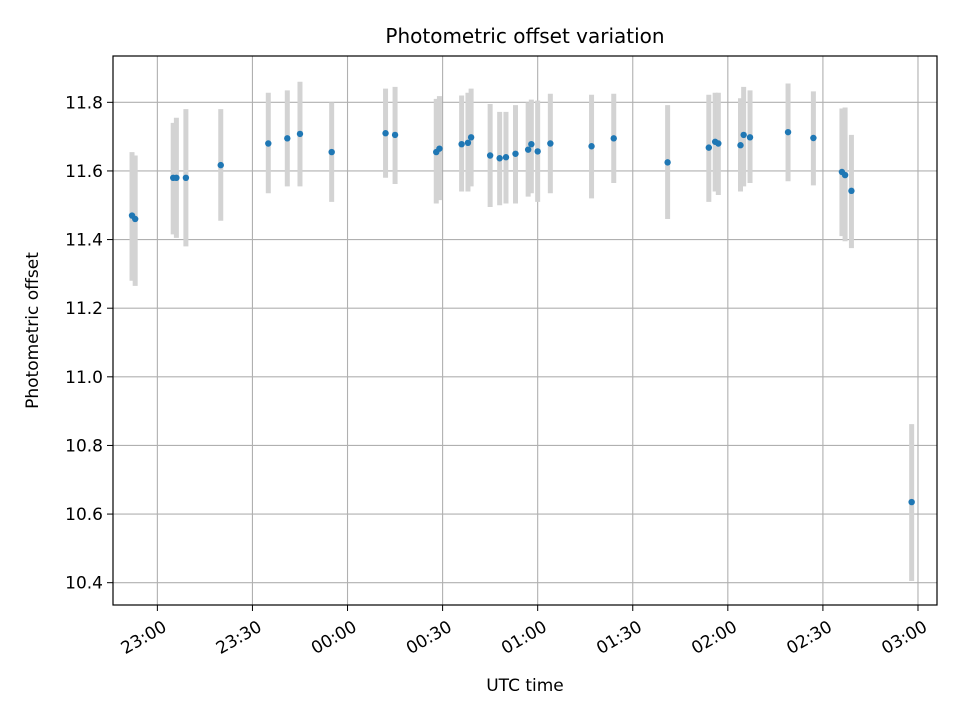 This screenshot has width=960, height=720. Describe the element at coordinates (84, 515) in the screenshot. I see `y-tick-label: 10.6` at that location.